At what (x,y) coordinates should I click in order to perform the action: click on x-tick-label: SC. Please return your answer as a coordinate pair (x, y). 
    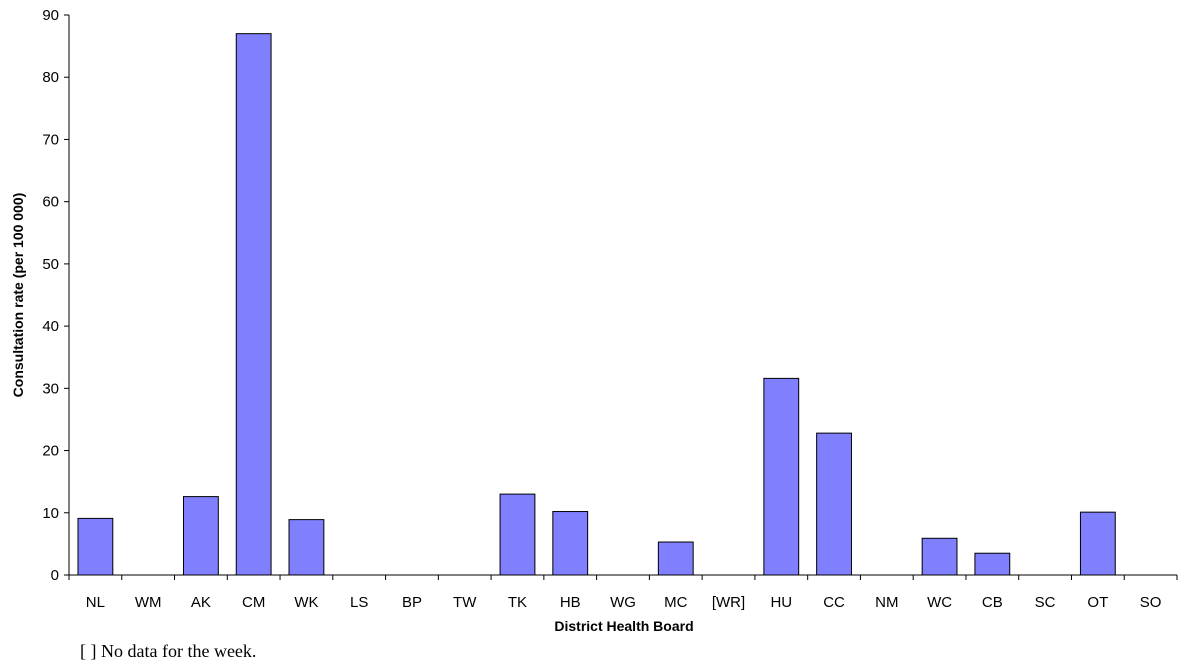
    Looking at the image, I should click on (1045, 602).